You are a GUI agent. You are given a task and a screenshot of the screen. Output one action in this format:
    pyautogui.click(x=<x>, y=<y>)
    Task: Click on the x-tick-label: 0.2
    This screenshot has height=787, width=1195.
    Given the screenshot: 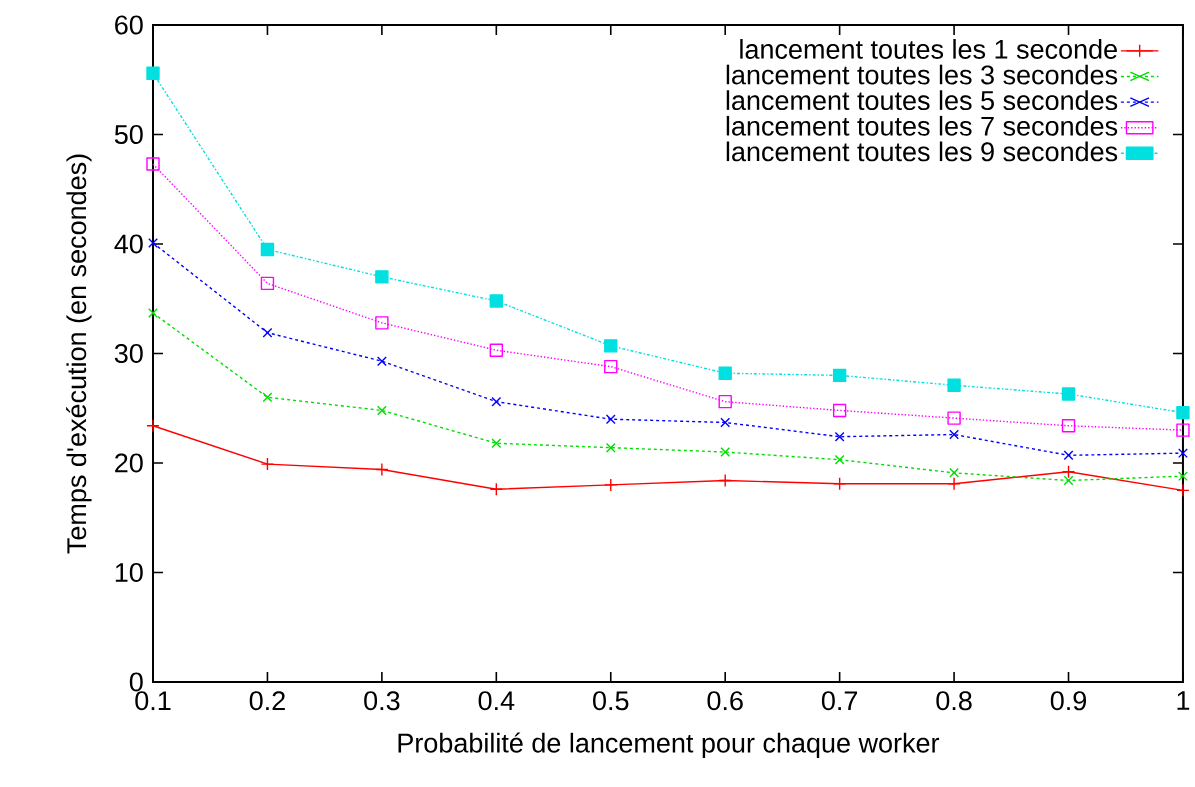 What is the action you would take?
    pyautogui.click(x=267, y=701)
    